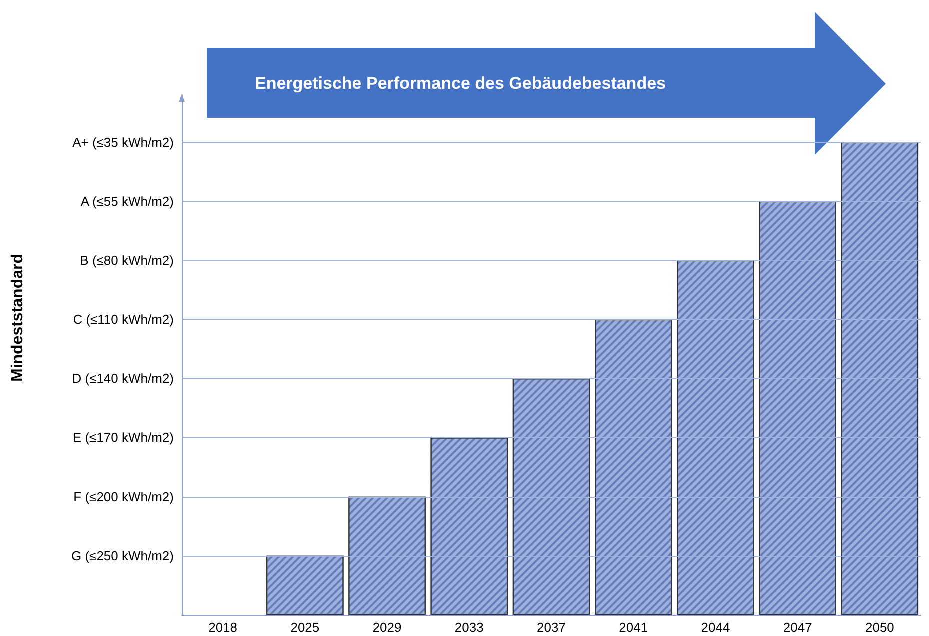 This screenshot has height=636, width=929. I want to click on x-tick-label: 2018, so click(223, 627).